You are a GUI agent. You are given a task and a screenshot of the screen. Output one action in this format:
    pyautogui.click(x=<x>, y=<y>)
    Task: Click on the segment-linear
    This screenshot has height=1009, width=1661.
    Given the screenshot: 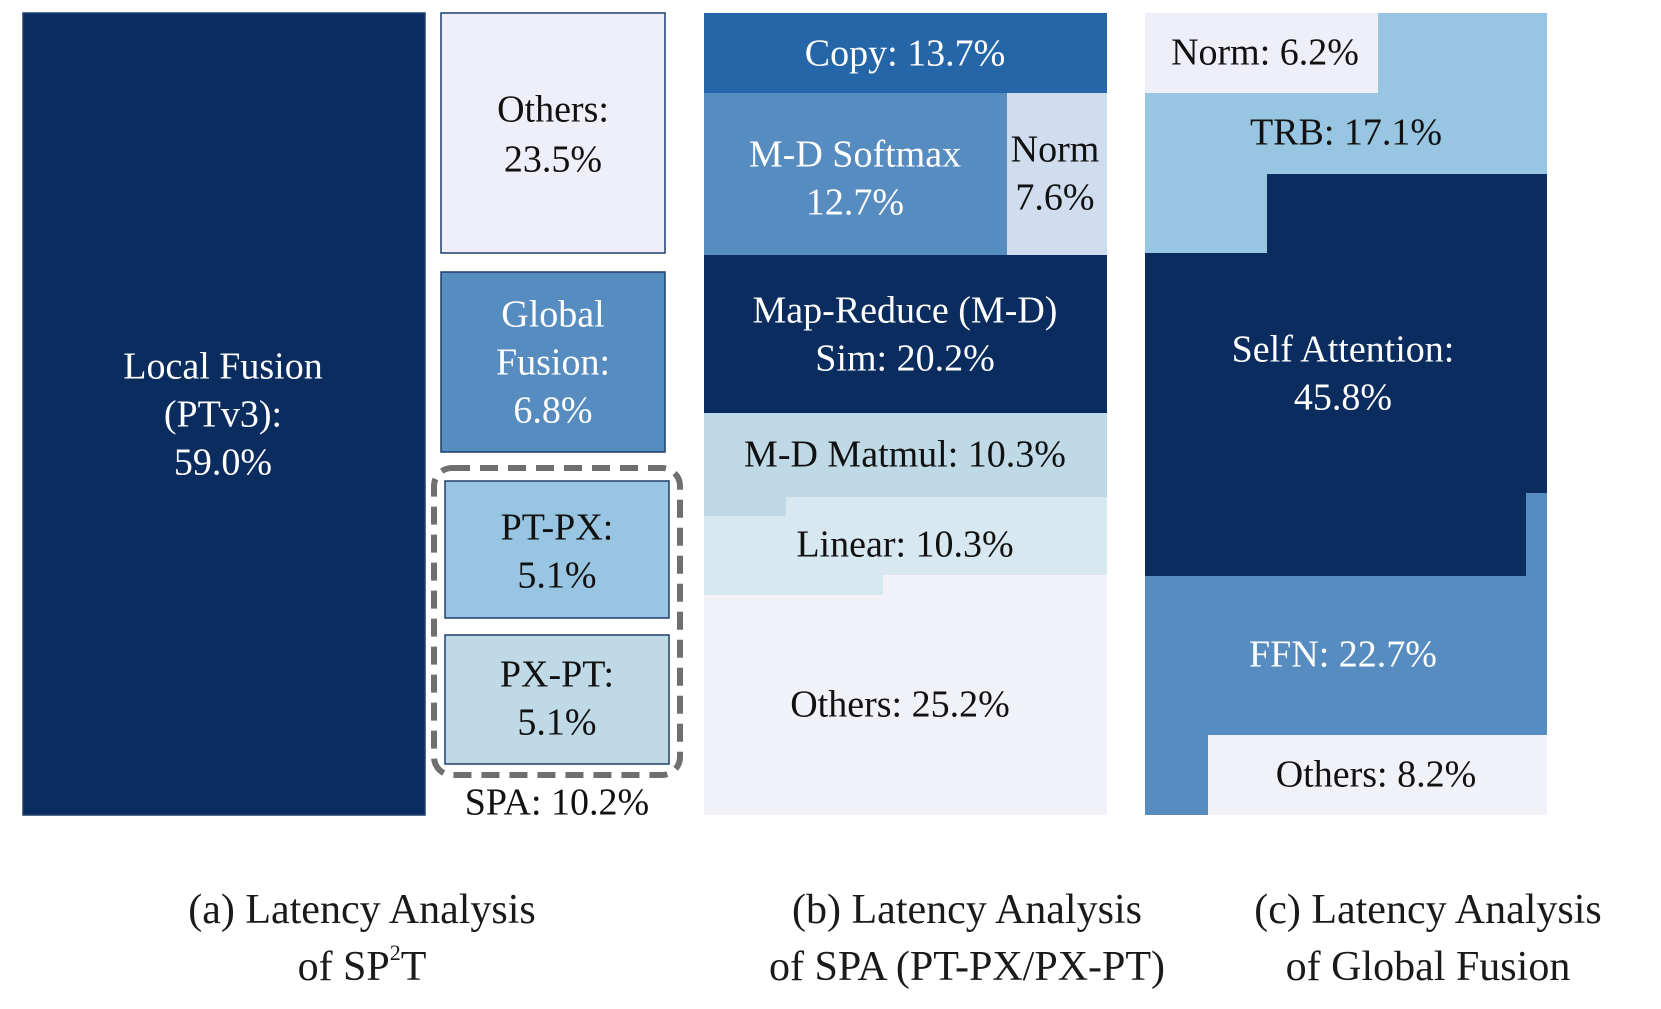 What is the action you would take?
    pyautogui.click(x=905, y=546)
    